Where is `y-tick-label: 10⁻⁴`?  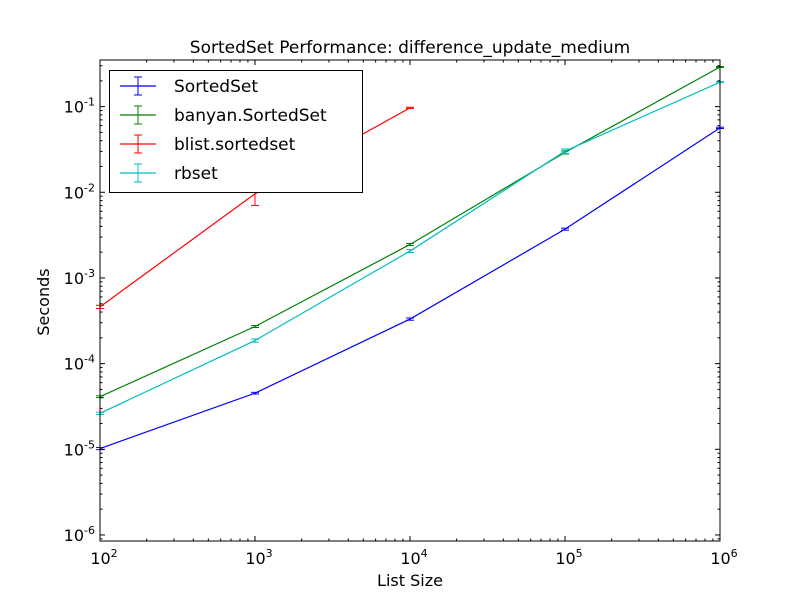 y-tick-label: 10⁻⁴ is located at coordinates (79, 363).